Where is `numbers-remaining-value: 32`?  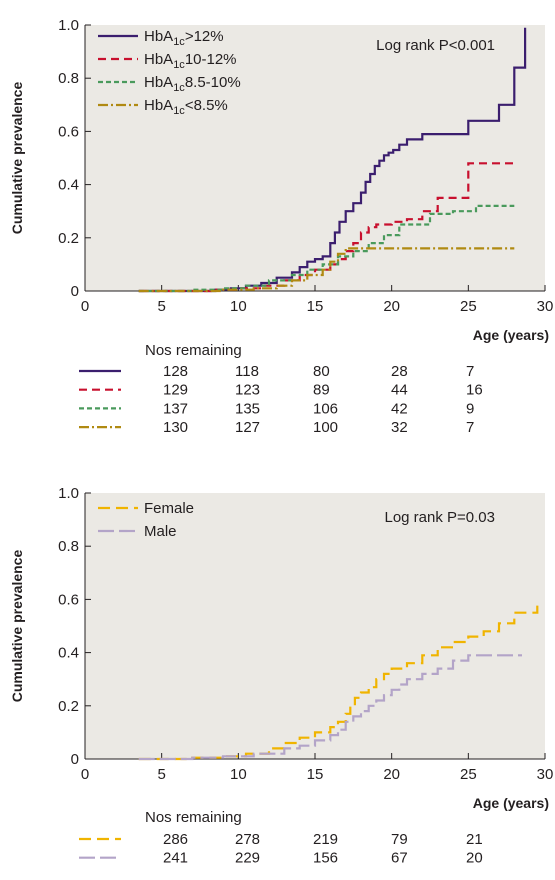
numbers-remaining-value: 32 is located at coordinates (399, 427).